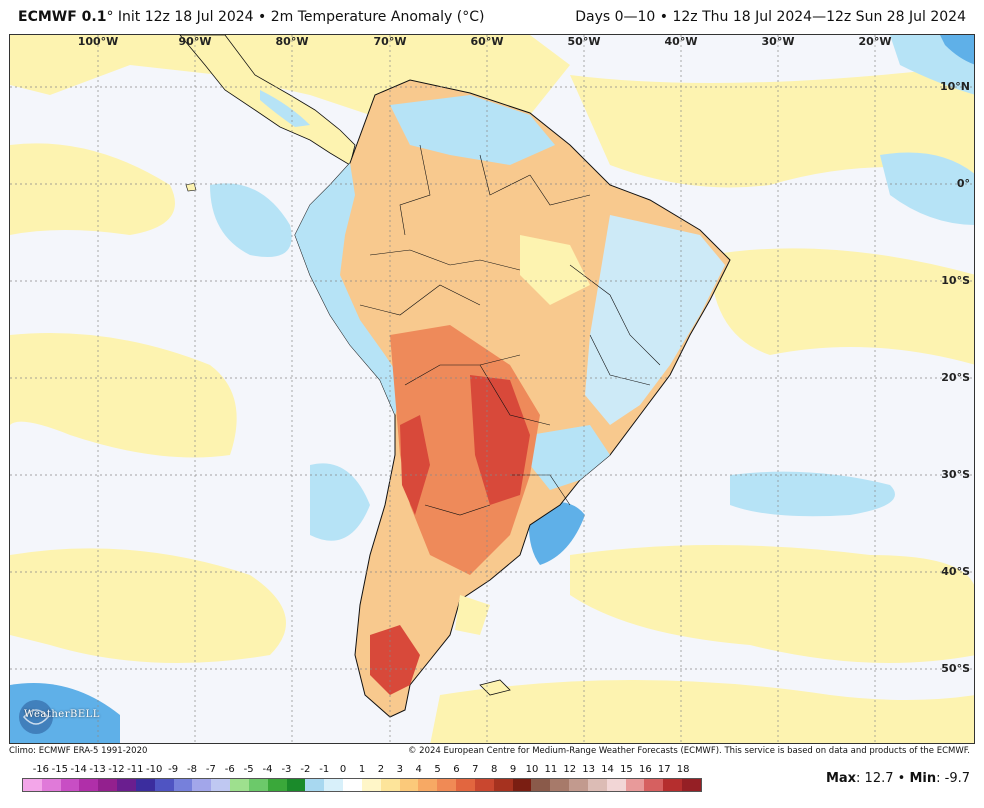 The width and height of the screenshot is (984, 808). Describe the element at coordinates (645, 769) in the screenshot. I see `colorbar-label: 16` at that location.